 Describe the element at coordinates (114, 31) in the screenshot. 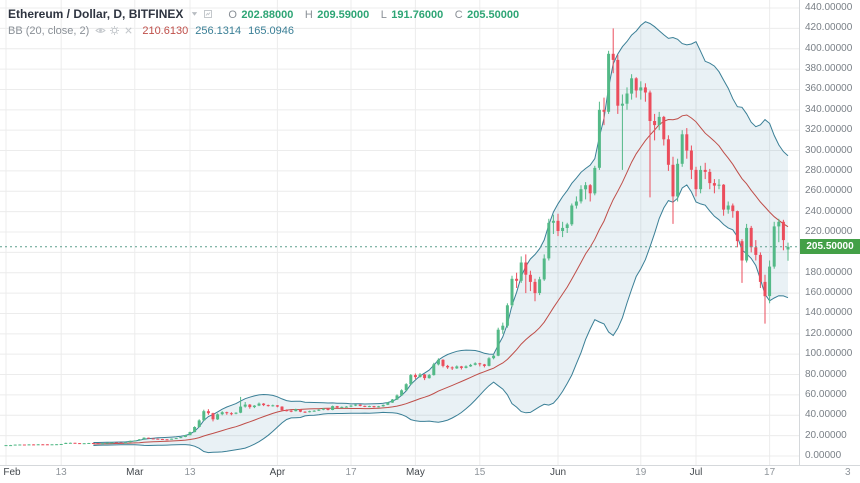

I see `settings-gear-icon` at that location.